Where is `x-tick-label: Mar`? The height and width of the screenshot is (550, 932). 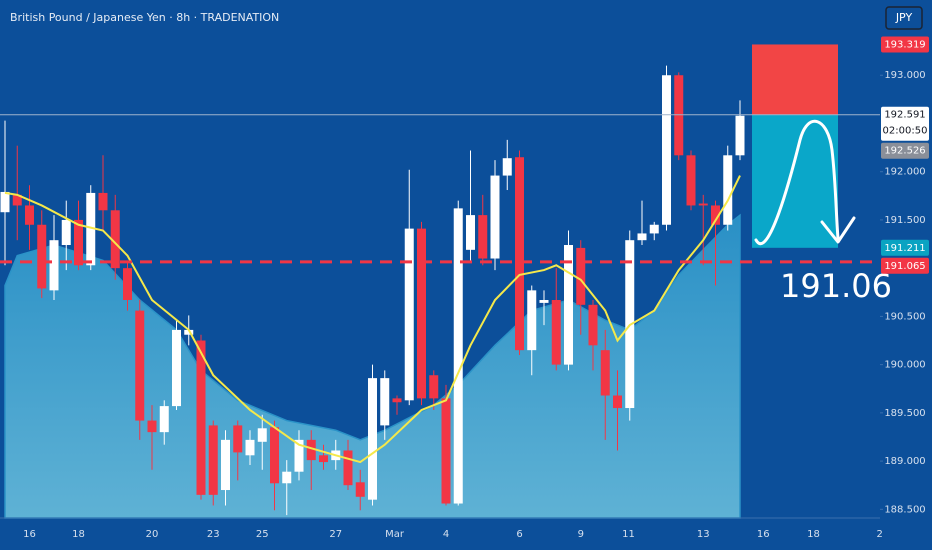
x-tick-label: Mar is located at coordinates (395, 534).